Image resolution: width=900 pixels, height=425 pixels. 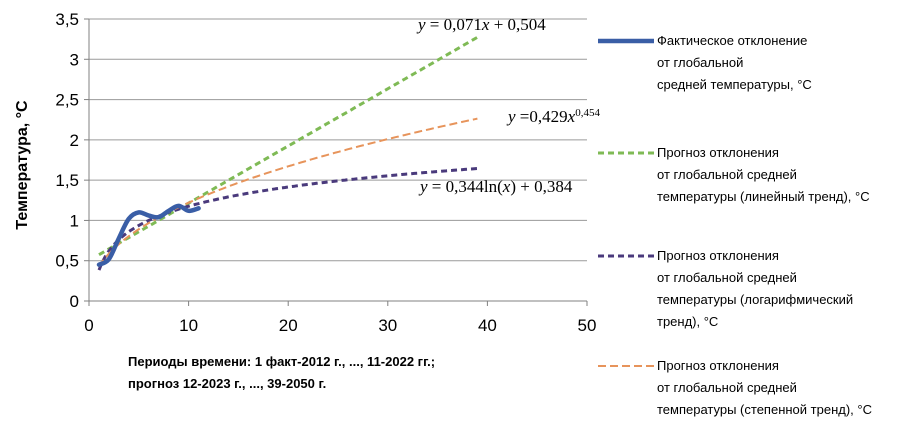 What do you see at coordinates (22, 165) in the screenshot?
I see `y-axis-label: Температура, °С` at bounding box center [22, 165].